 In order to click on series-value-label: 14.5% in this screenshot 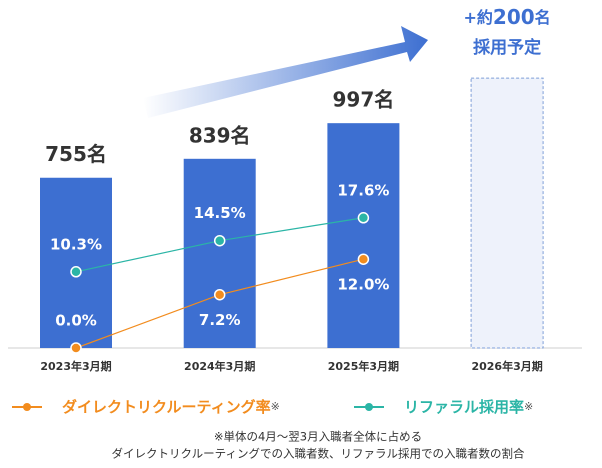, I will do `click(220, 213)`.